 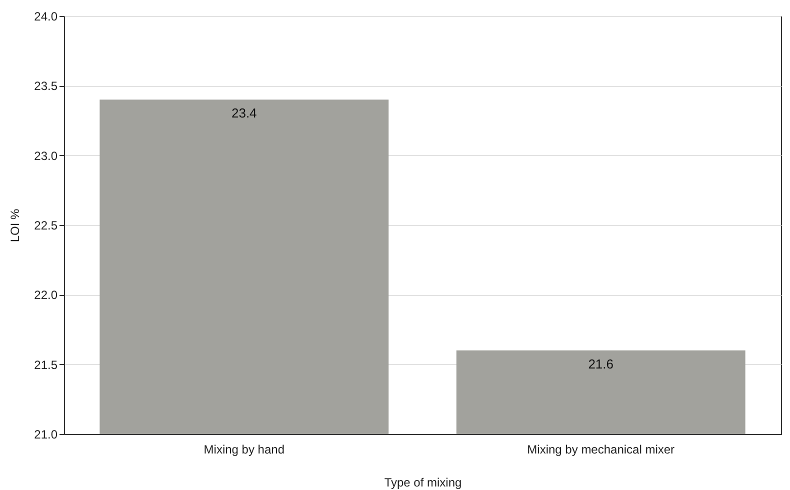 I want to click on y-axis-title: LOI %, so click(x=15, y=225).